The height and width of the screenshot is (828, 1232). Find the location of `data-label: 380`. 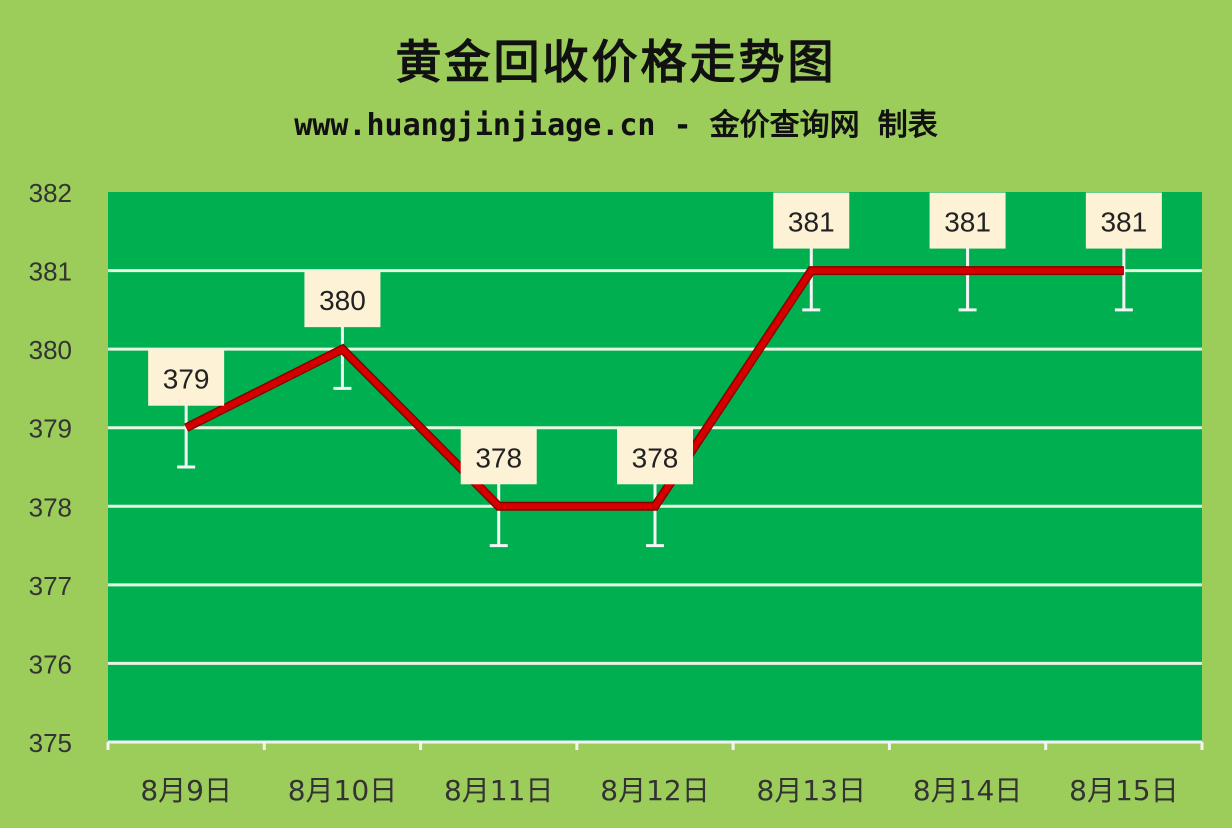

data-label: 380 is located at coordinates (342, 300).